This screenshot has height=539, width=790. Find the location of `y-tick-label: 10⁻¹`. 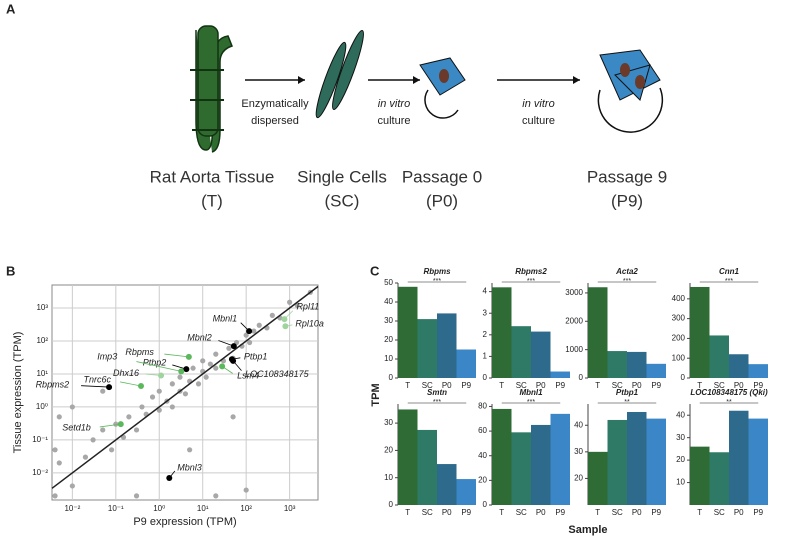

y-tick-label: 10⁻¹ is located at coordinates (40, 439).